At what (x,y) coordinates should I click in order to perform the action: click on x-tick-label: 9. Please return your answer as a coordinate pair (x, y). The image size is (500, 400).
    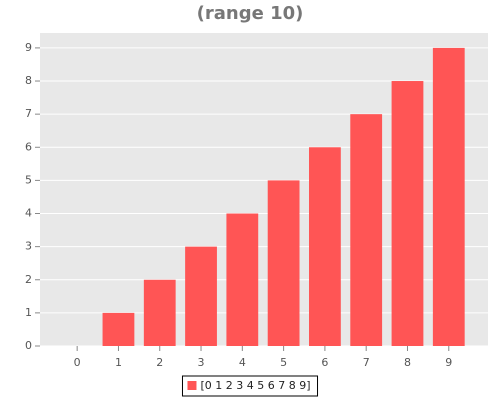
    Looking at the image, I should click on (448, 362).